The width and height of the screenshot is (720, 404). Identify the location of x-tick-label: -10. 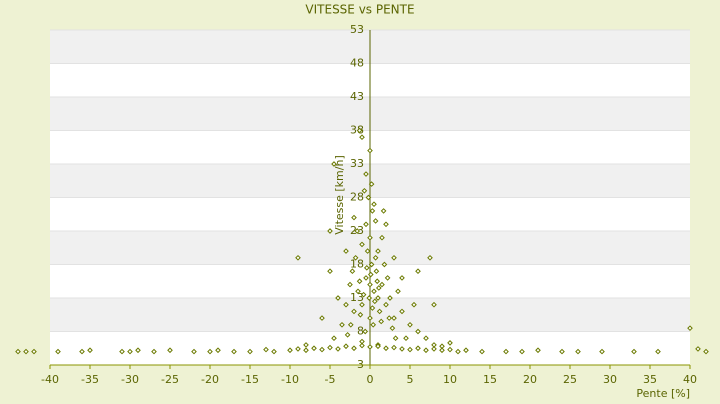
(290, 379).